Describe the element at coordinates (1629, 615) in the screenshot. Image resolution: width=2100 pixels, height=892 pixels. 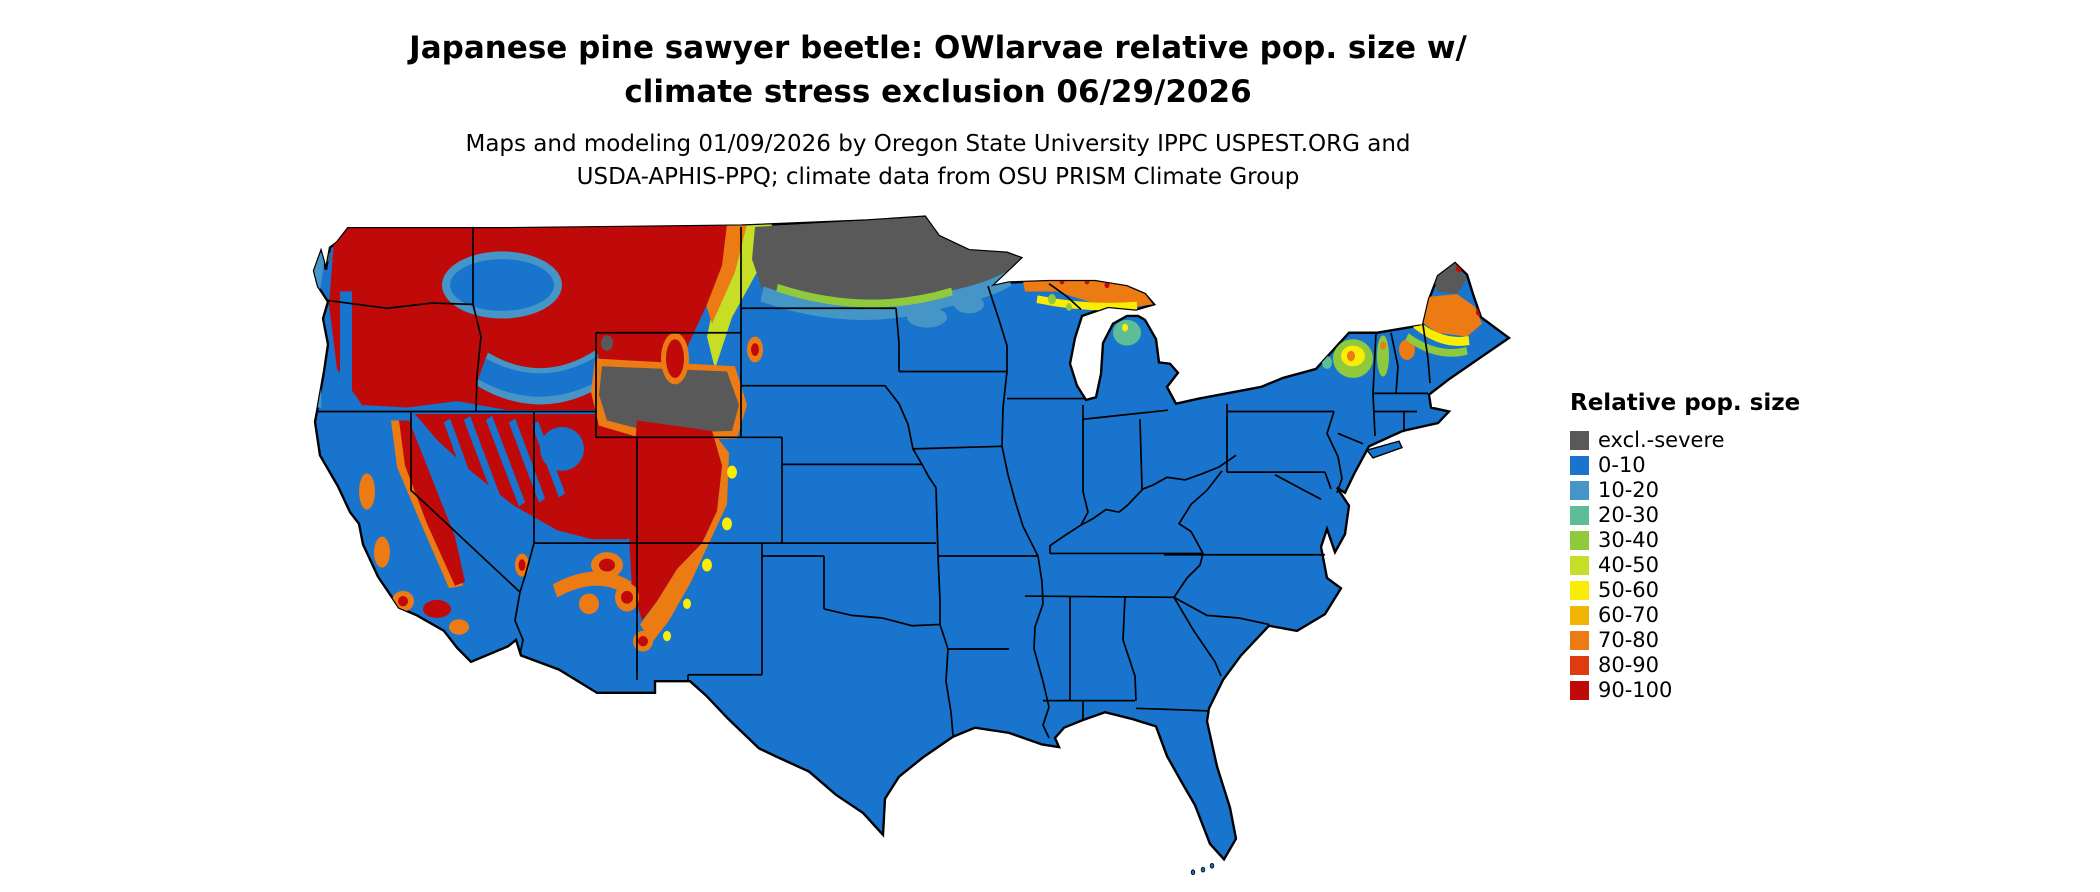
I see `legend-label: 60-70` at that location.